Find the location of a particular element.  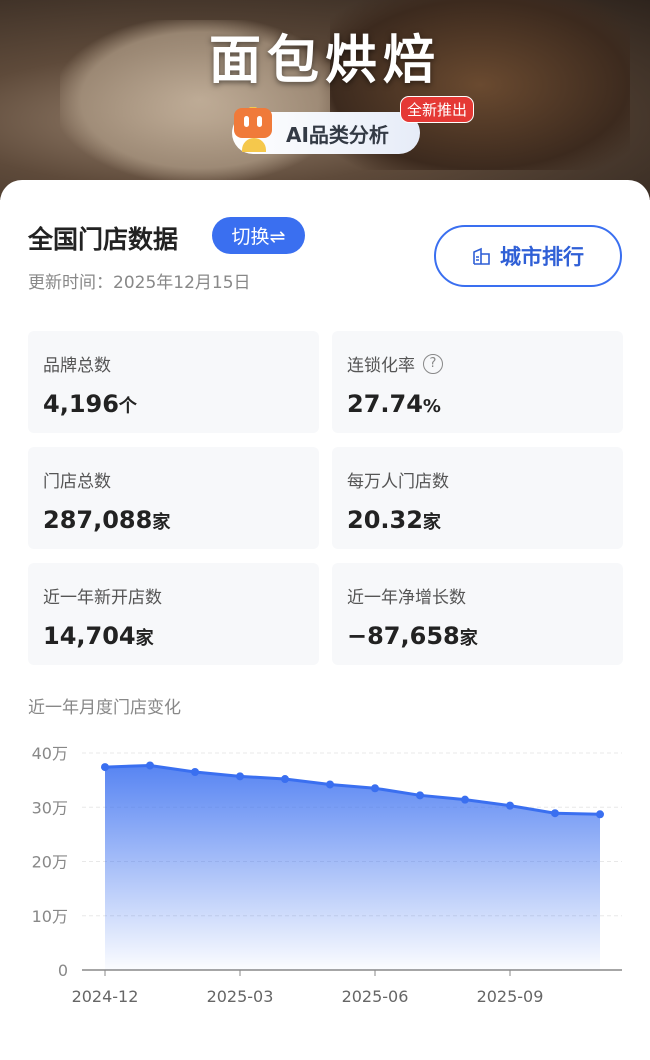

stat-value: −87,658 is located at coordinates (403, 636).